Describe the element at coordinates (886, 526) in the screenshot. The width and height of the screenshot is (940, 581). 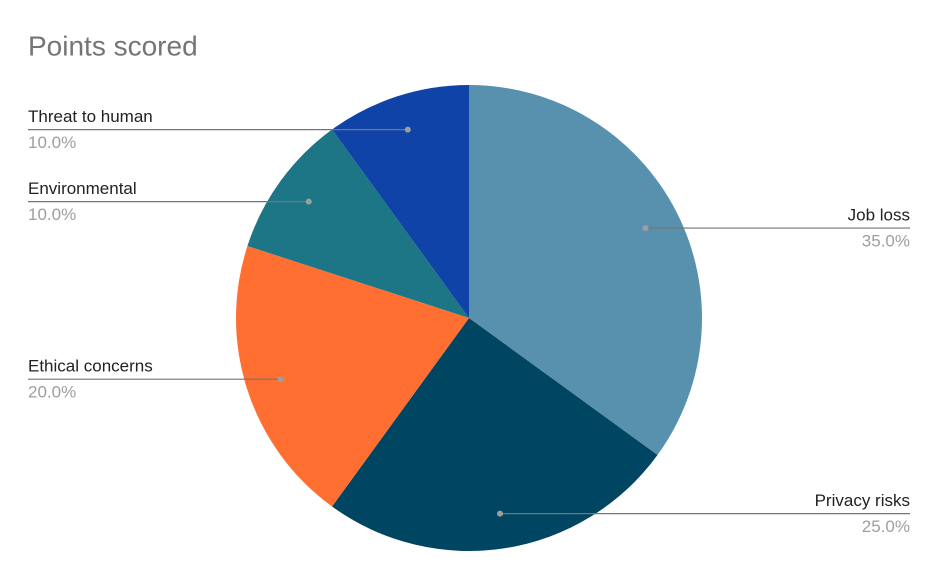
I see `slice-value-label: 25.0%` at that location.